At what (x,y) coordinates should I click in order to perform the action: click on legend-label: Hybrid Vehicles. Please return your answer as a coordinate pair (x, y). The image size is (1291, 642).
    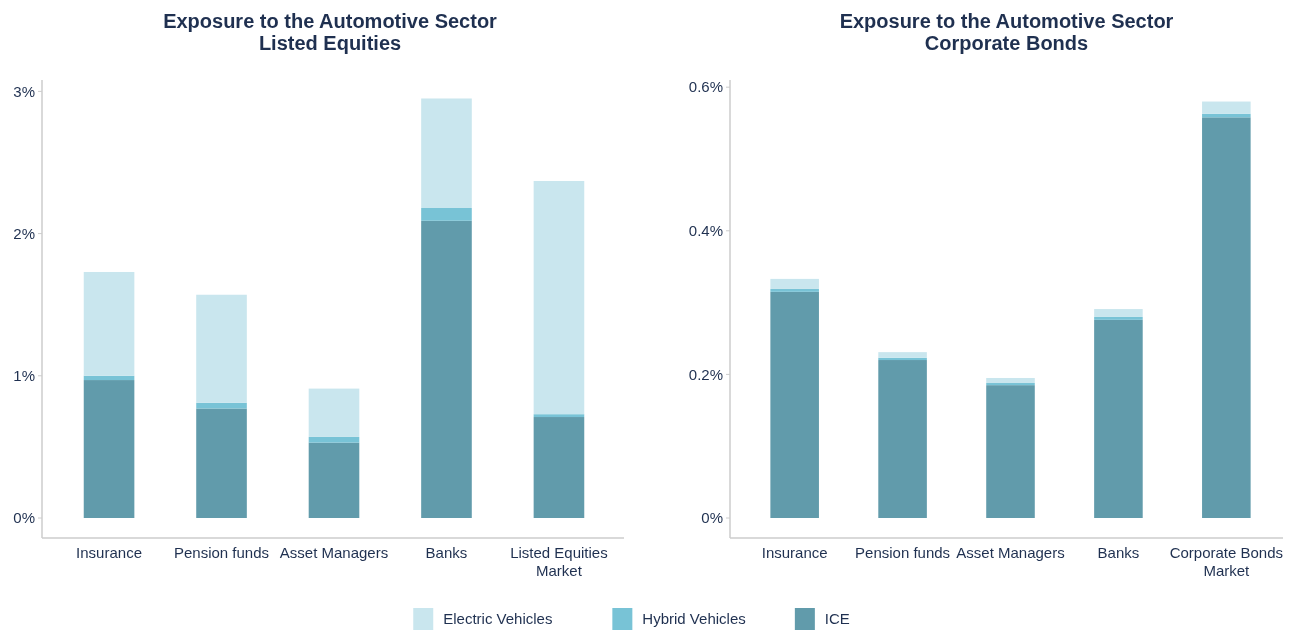
    Looking at the image, I should click on (694, 619).